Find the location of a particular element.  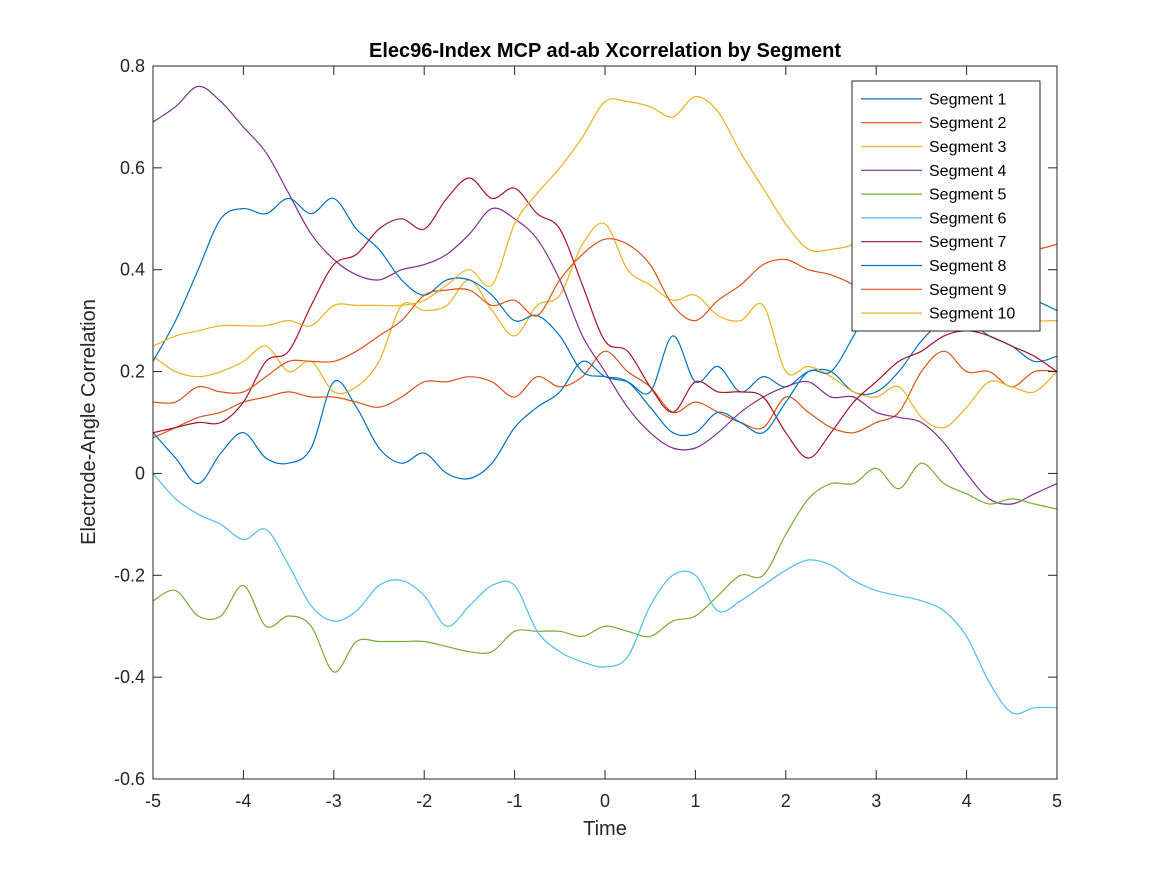

legend-label-segment-4: Segment 4 is located at coordinates (967, 171).